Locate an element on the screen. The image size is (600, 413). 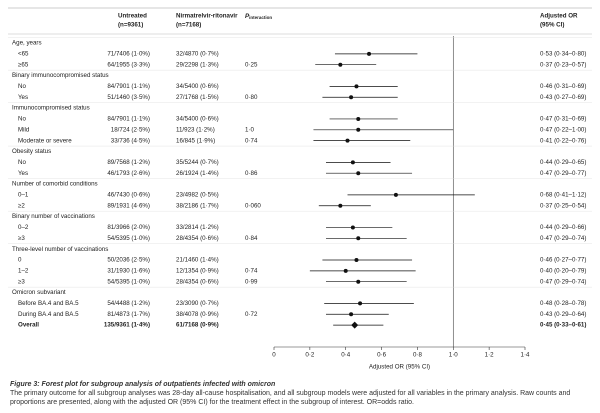
or-label: 0·41 (0·22–0·76) is located at coordinates (563, 140).